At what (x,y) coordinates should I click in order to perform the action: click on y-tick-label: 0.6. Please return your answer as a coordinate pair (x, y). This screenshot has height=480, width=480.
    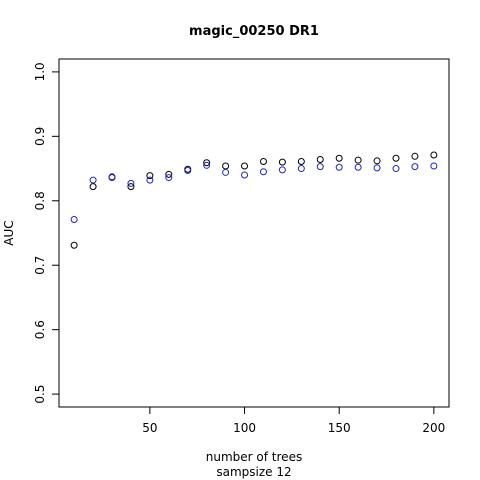
    Looking at the image, I should click on (40, 329).